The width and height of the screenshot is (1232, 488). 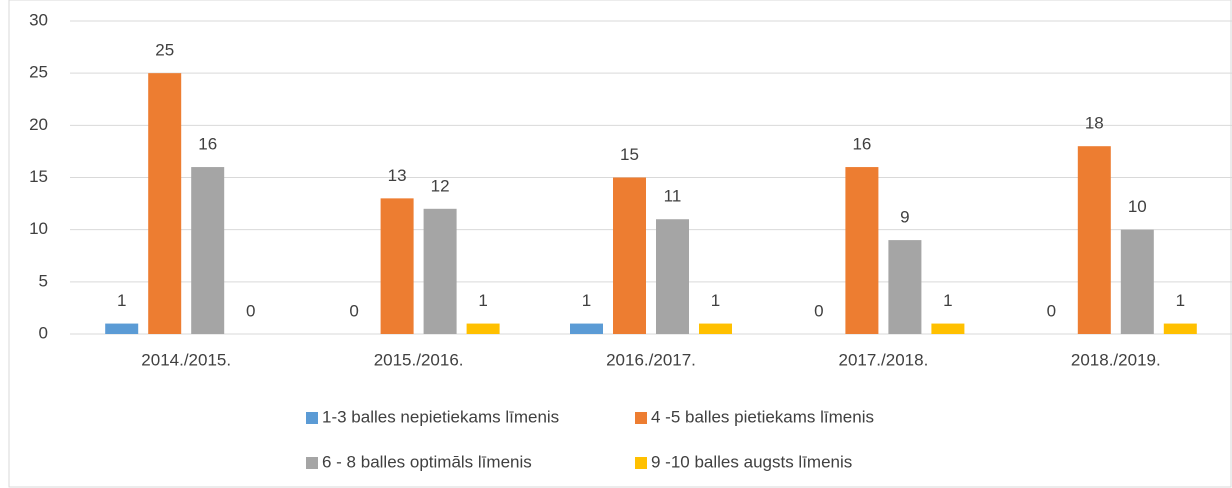 I want to click on data-label: 18, so click(x=1094, y=123).